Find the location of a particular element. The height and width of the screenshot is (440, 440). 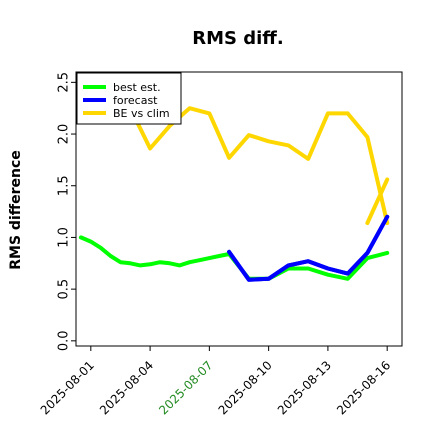

legend-label-be-vs-clim: BE vs clim is located at coordinates (141, 113).